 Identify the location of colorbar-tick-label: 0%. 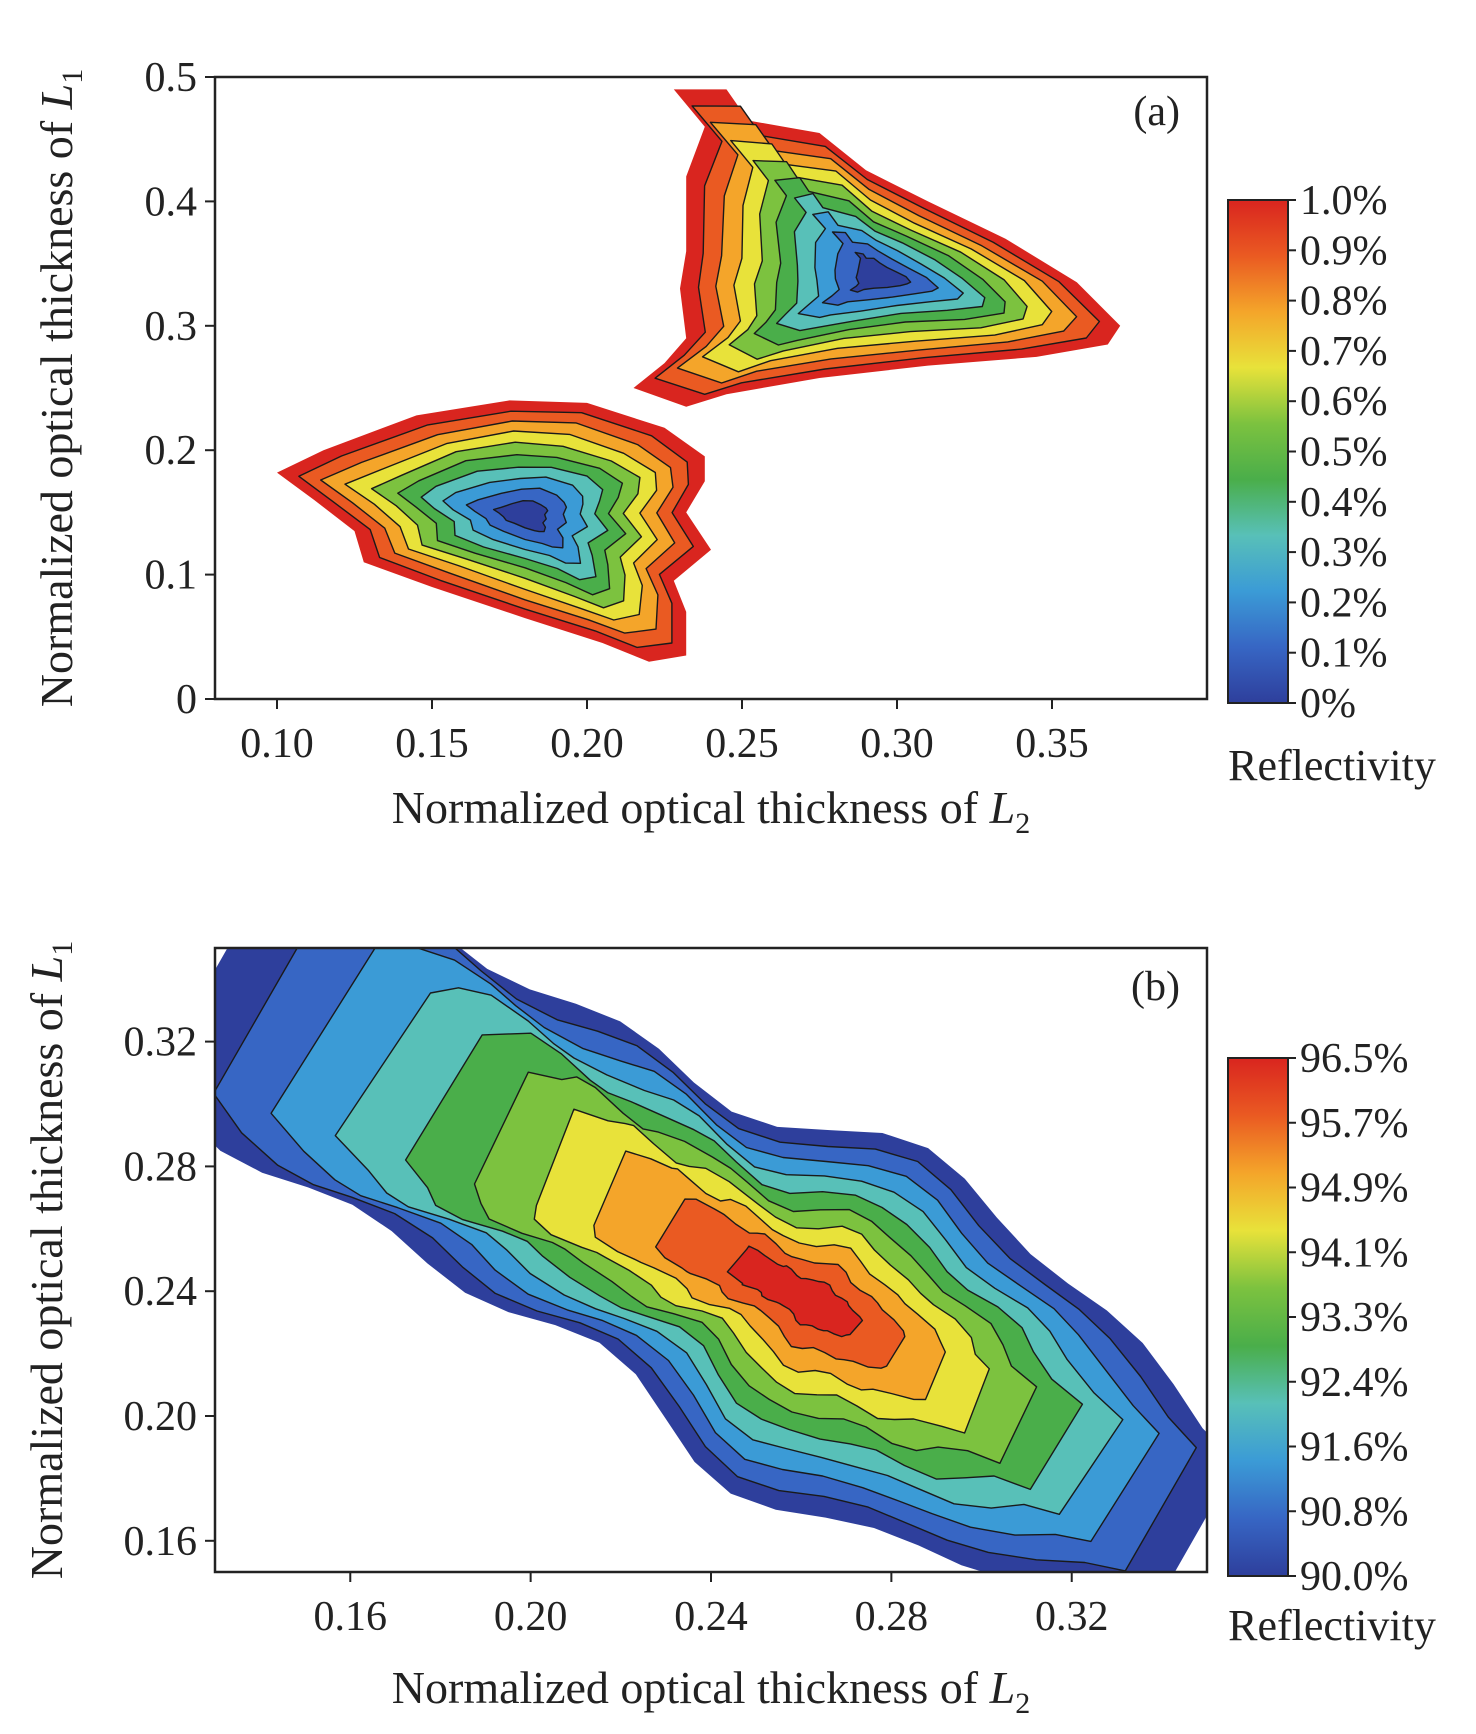
(1328, 704).